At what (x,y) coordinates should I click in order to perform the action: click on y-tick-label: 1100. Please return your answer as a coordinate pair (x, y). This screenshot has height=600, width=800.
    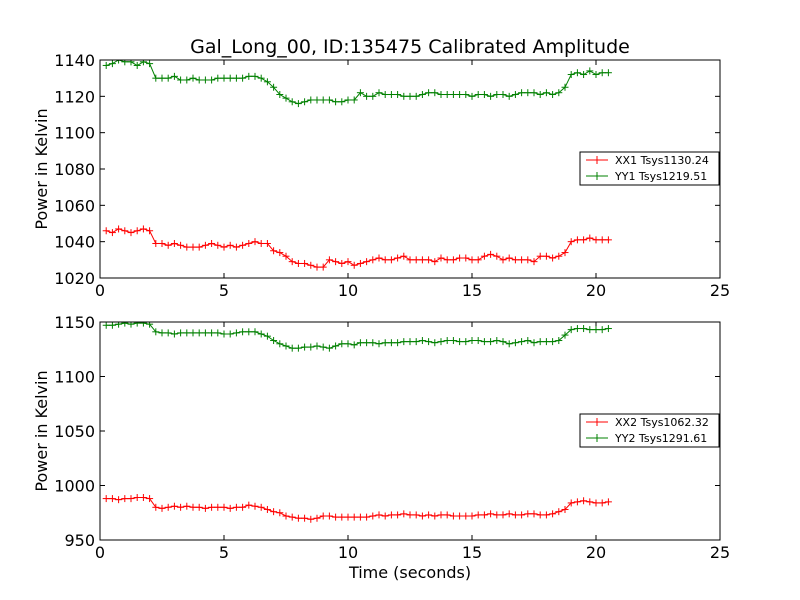
    Looking at the image, I should click on (74, 133).